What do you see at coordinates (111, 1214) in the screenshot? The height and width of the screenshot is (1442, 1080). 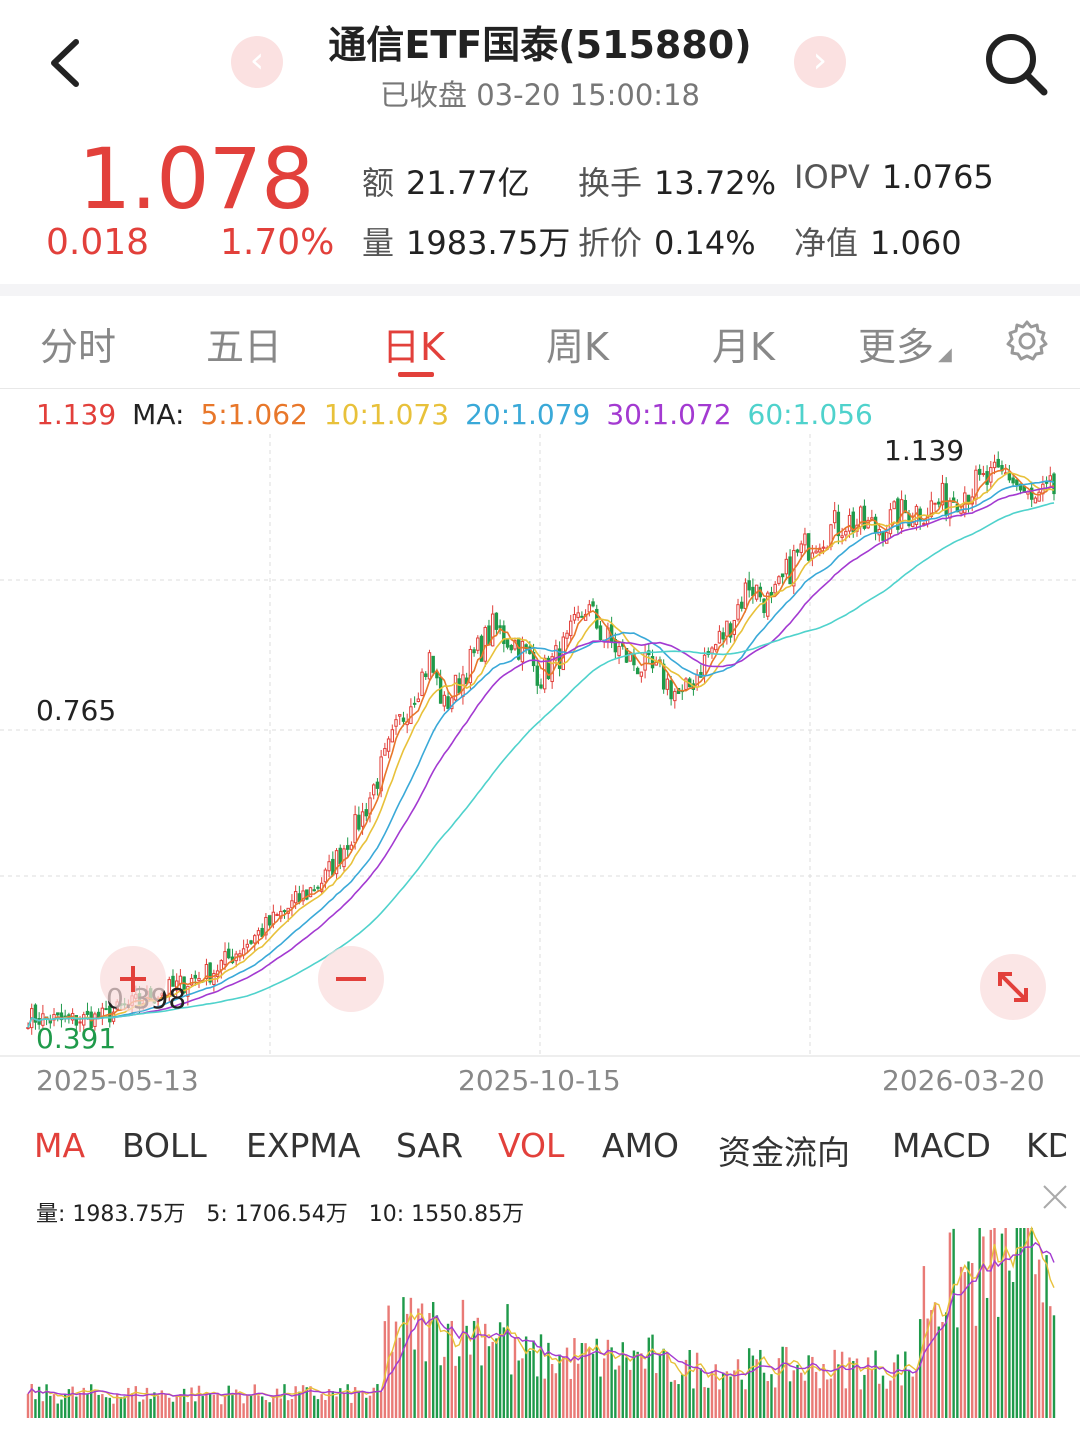 I see `volume-value: 量: 1983.75万` at bounding box center [111, 1214].